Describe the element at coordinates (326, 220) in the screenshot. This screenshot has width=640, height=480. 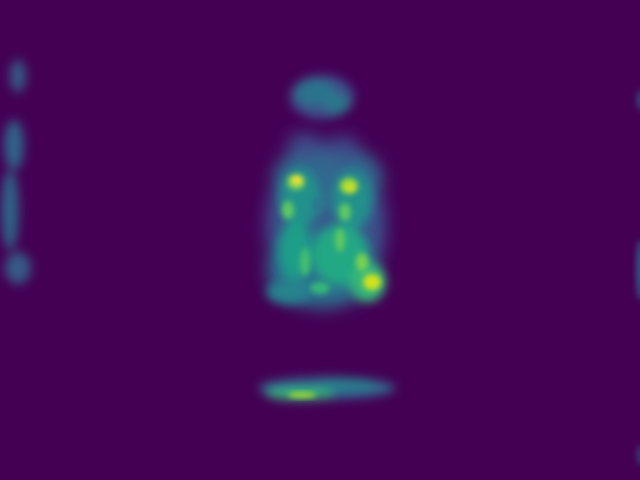
I see `central-owl-figure` at that location.